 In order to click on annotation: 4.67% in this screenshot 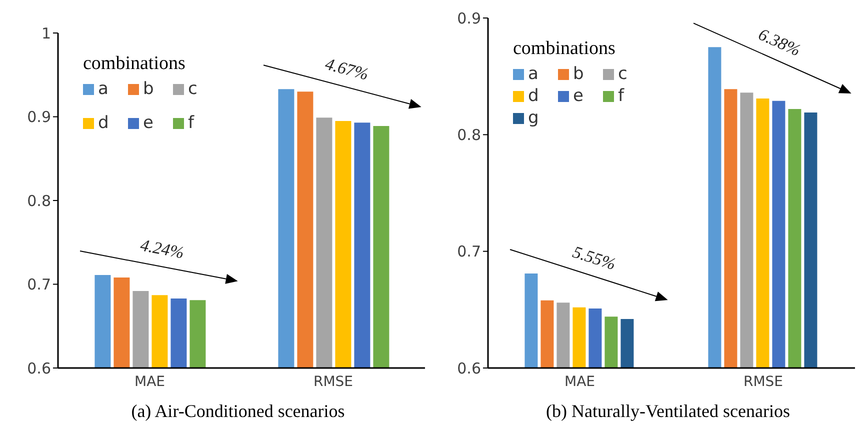, I will do `click(347, 69)`.